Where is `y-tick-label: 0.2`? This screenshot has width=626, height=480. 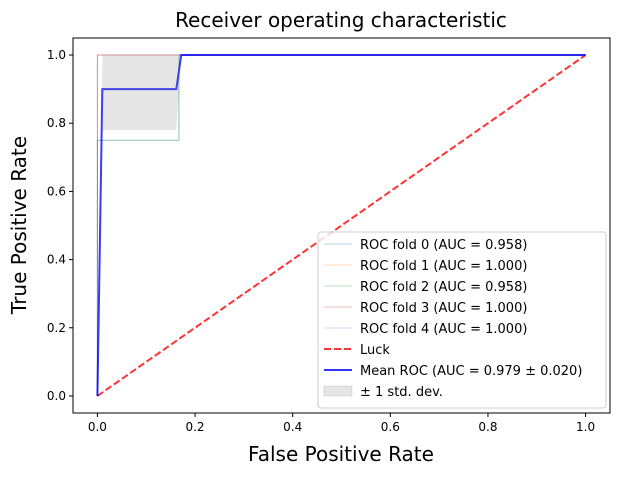
y-tick-label: 0.2 is located at coordinates (56, 328).